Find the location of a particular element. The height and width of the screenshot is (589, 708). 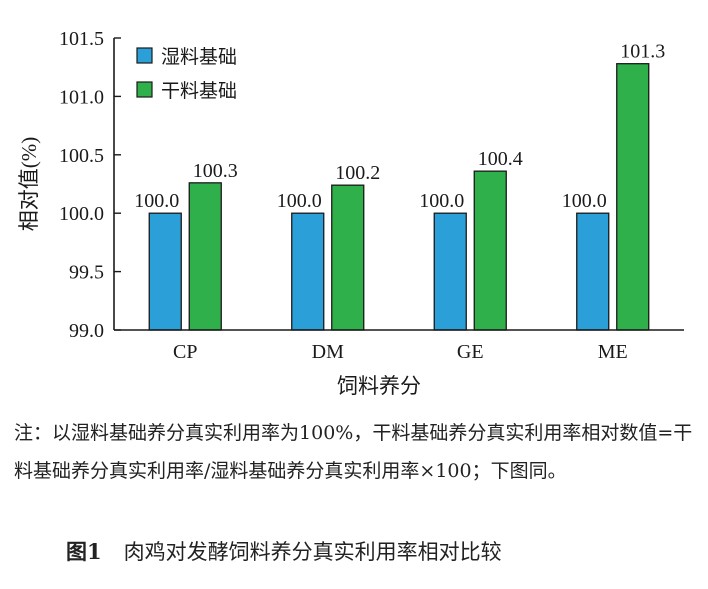

bar-wet-me is located at coordinates (593, 271).